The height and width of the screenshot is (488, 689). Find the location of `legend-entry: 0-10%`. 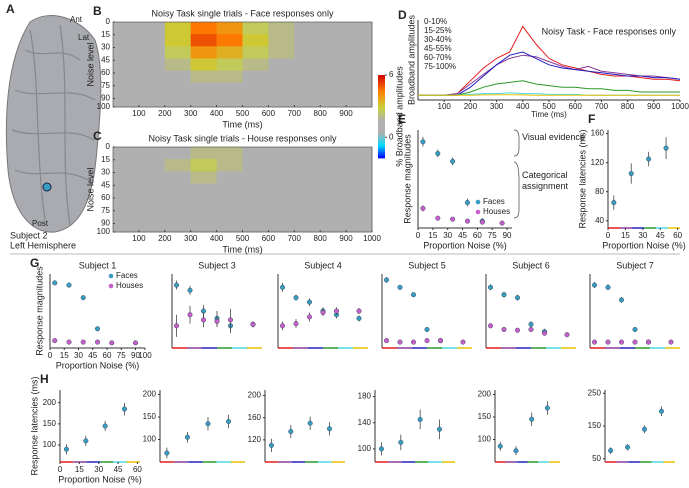

legend-entry: 0-10% is located at coordinates (435, 21).